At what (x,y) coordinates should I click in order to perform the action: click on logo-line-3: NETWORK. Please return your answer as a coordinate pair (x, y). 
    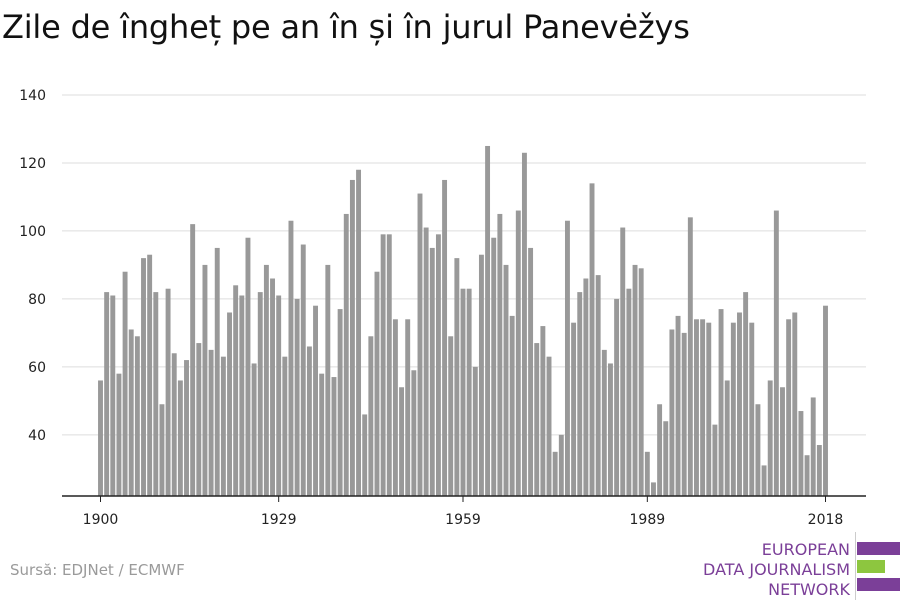
    Looking at the image, I should click on (809, 589).